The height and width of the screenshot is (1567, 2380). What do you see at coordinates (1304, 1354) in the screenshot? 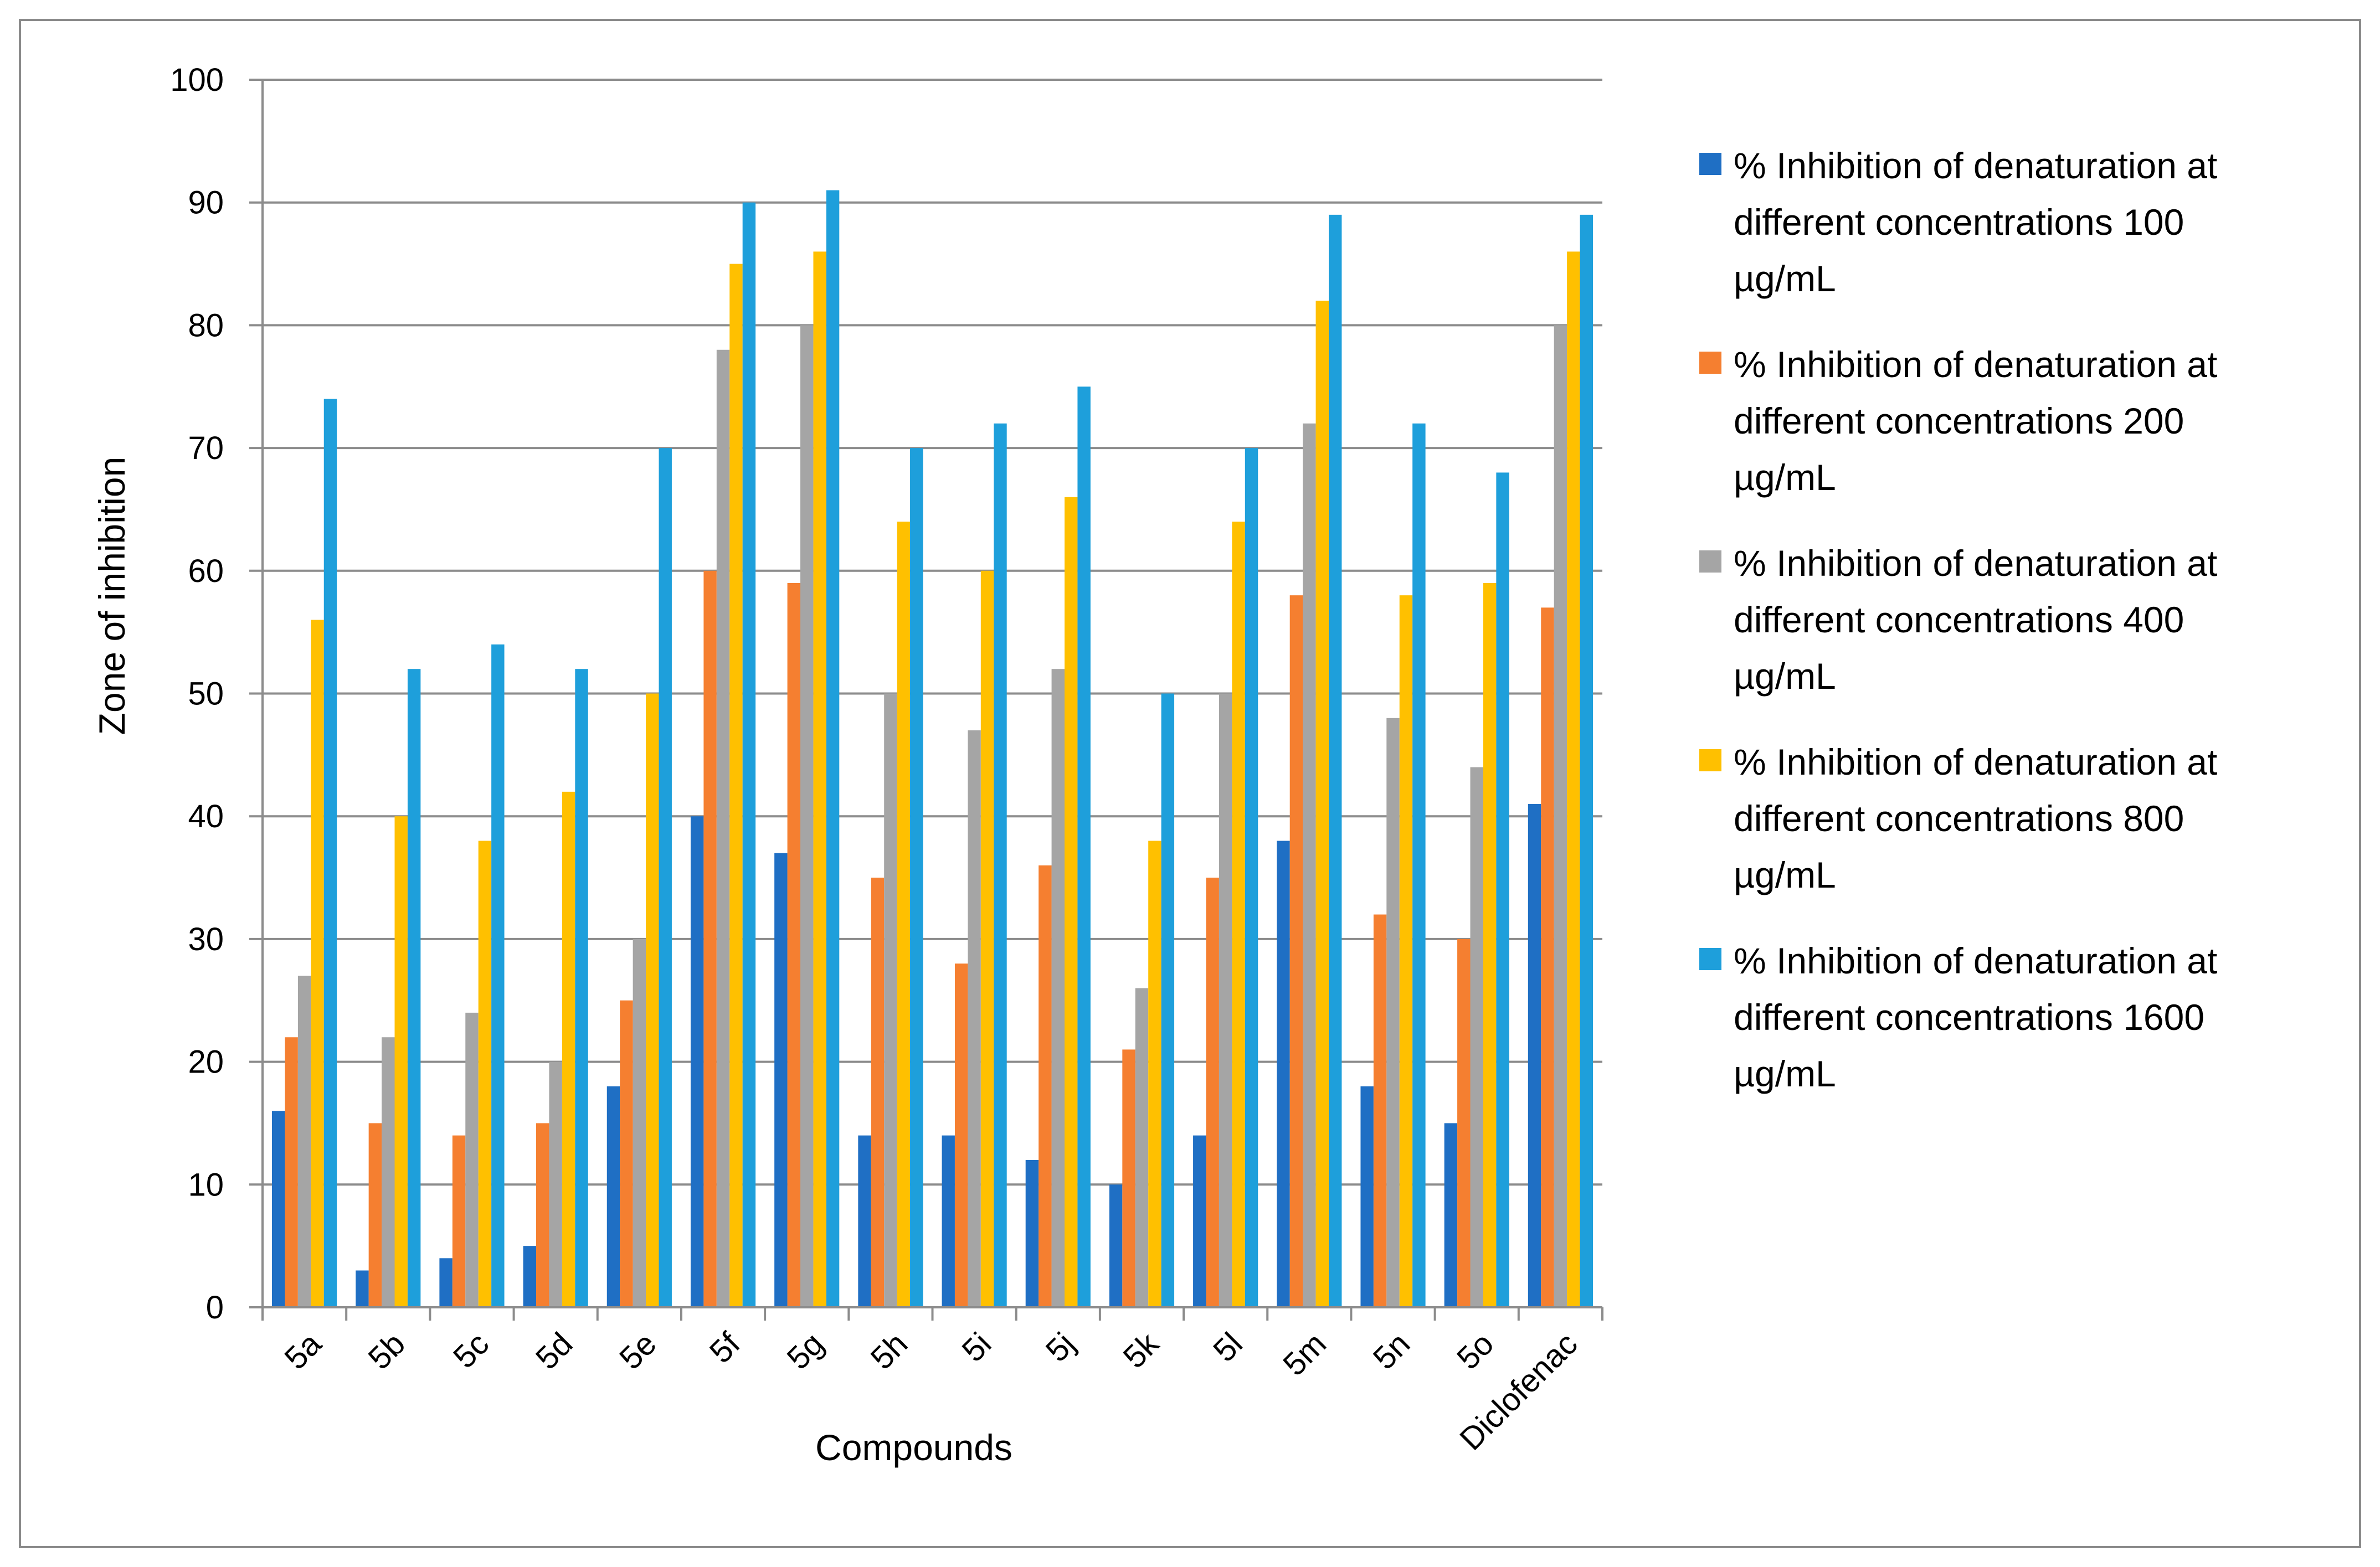
I see `x-tick-label: 5m` at bounding box center [1304, 1354].